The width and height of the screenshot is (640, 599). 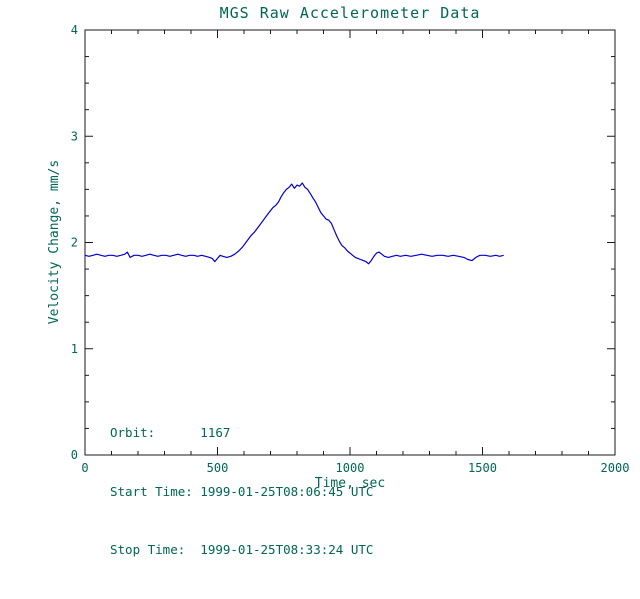 I want to click on x-tick-label: 500, so click(x=218, y=468).